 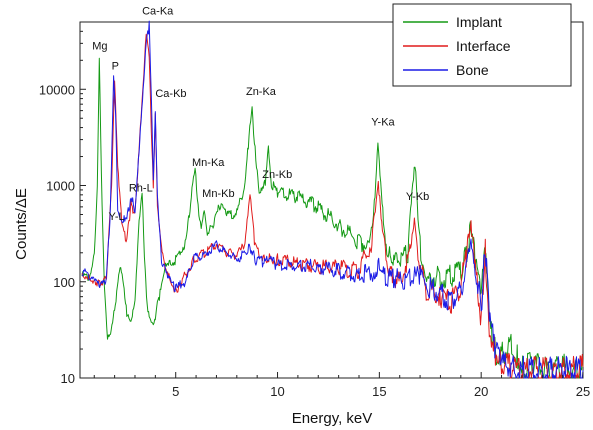 I want to click on x-tick-label: 10, so click(x=277, y=391).